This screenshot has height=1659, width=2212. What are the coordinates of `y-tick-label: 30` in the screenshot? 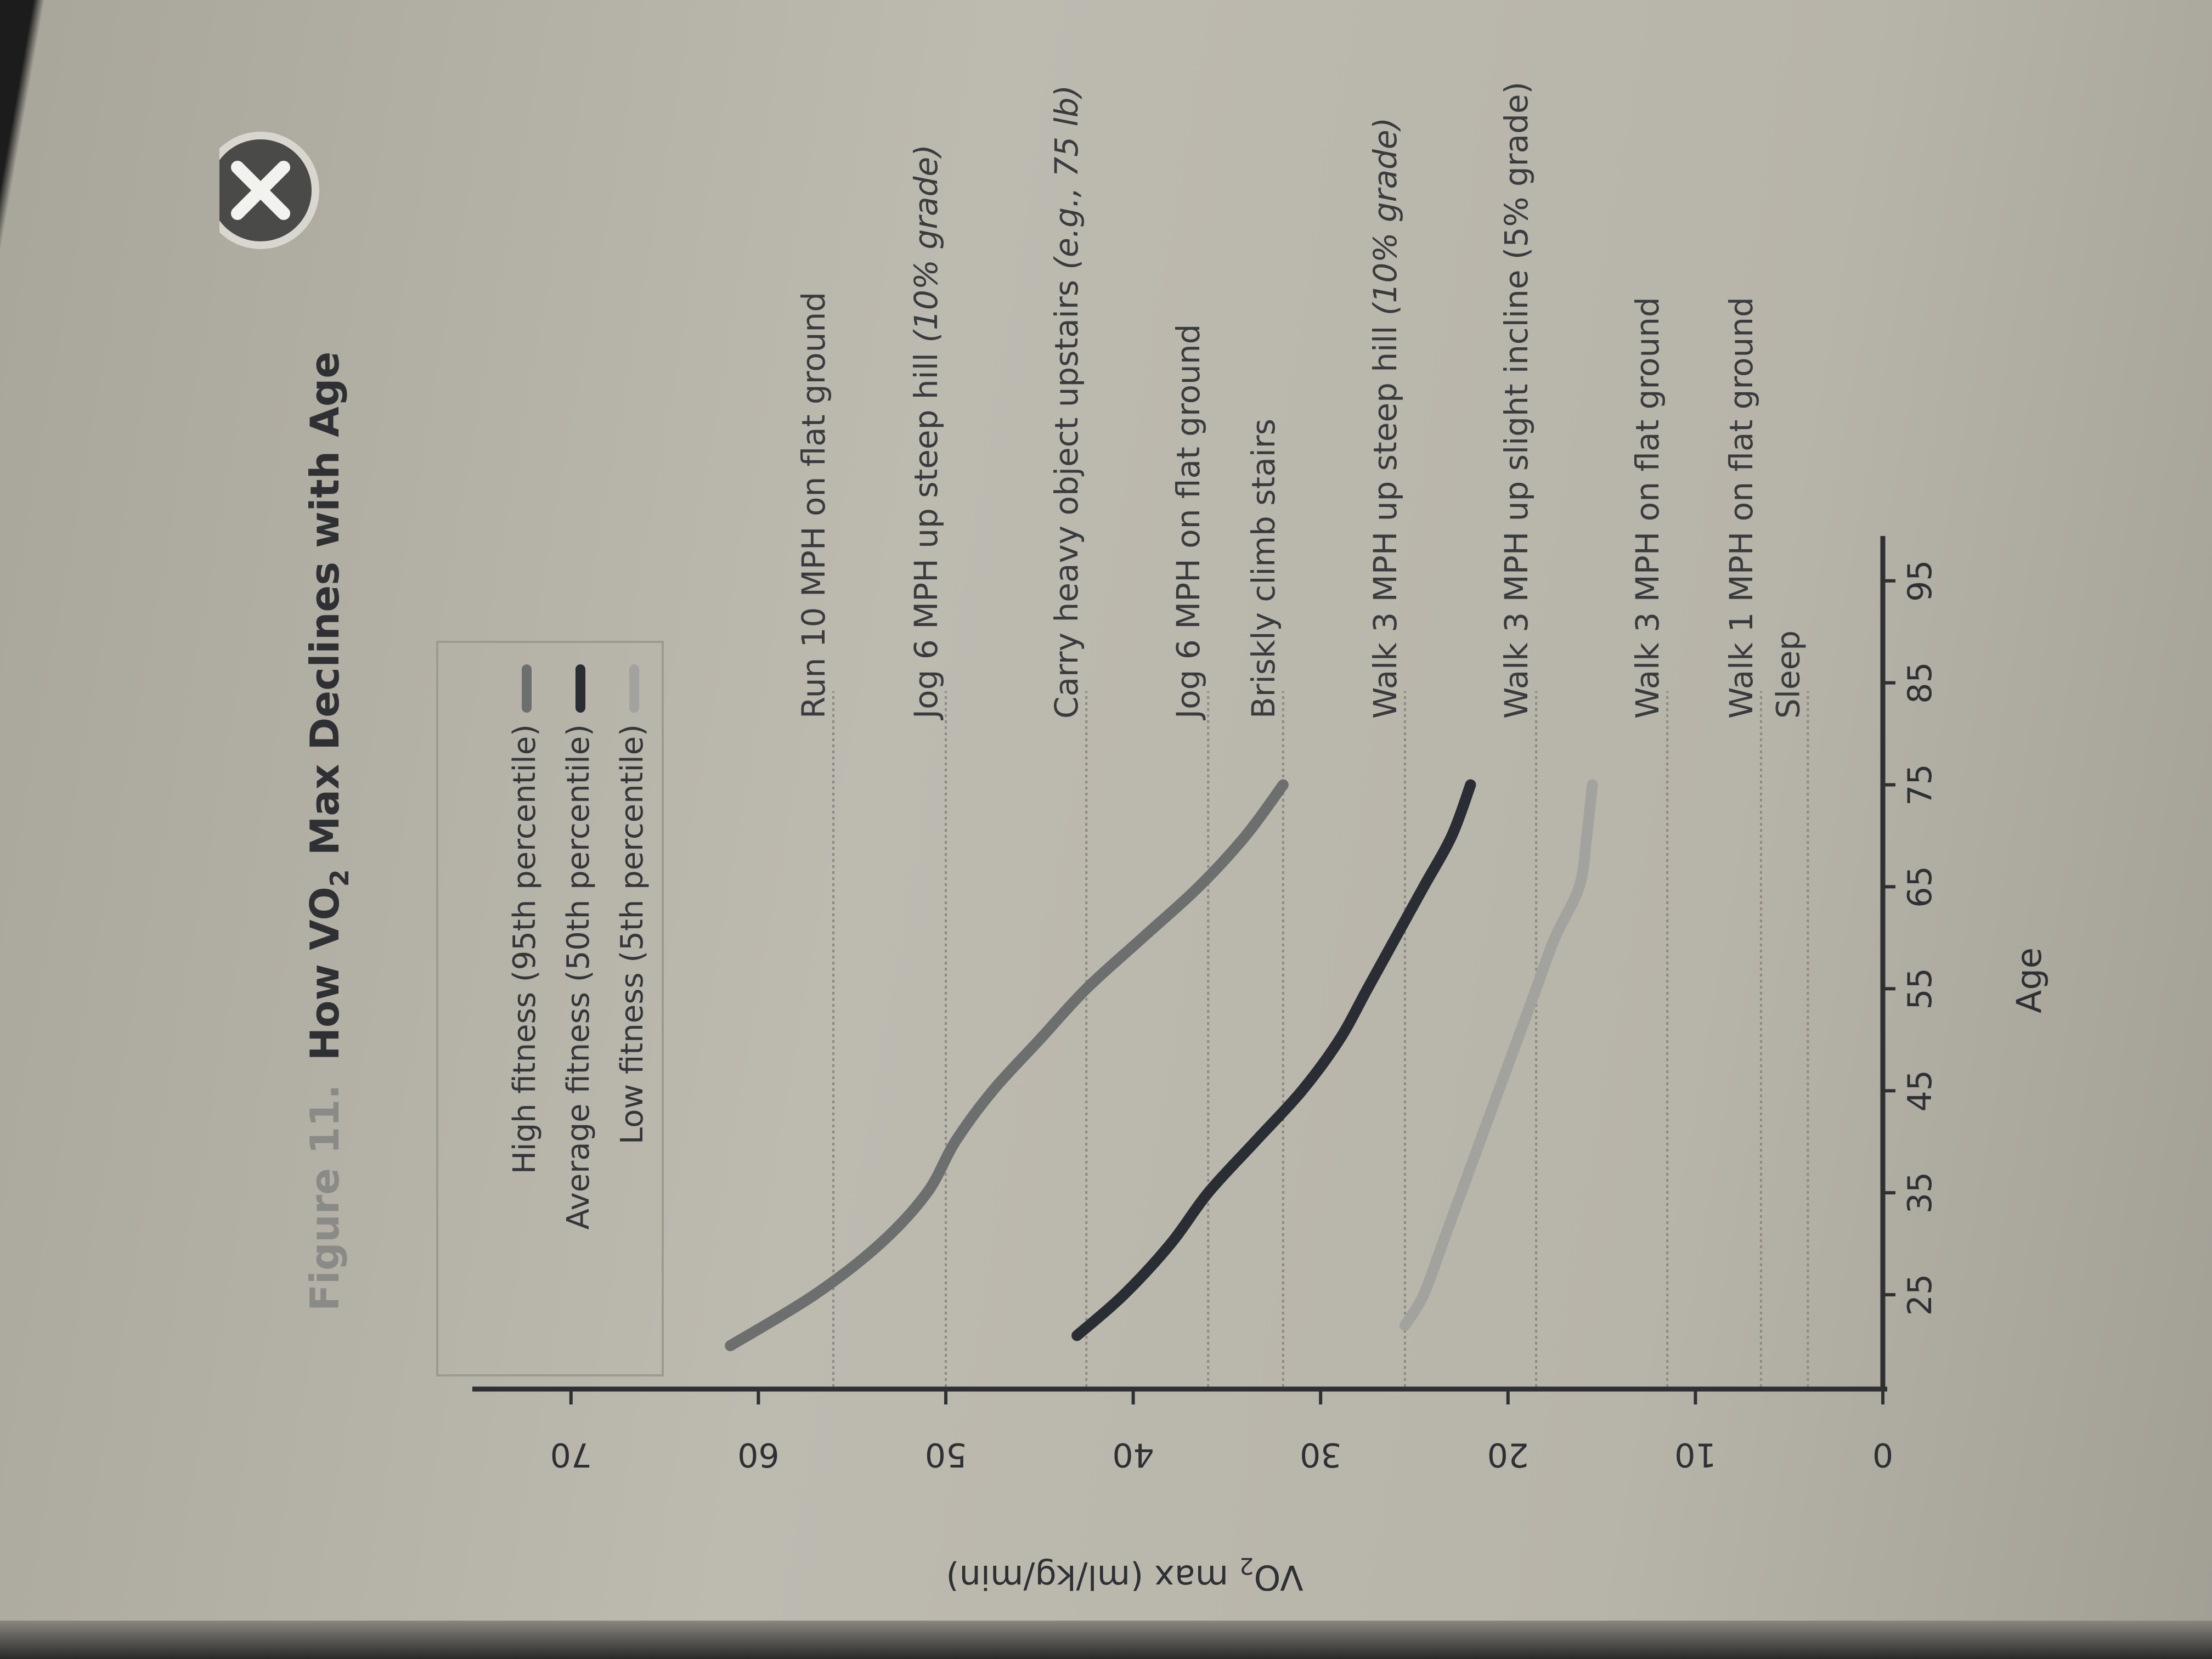 It's located at (1321, 1455).